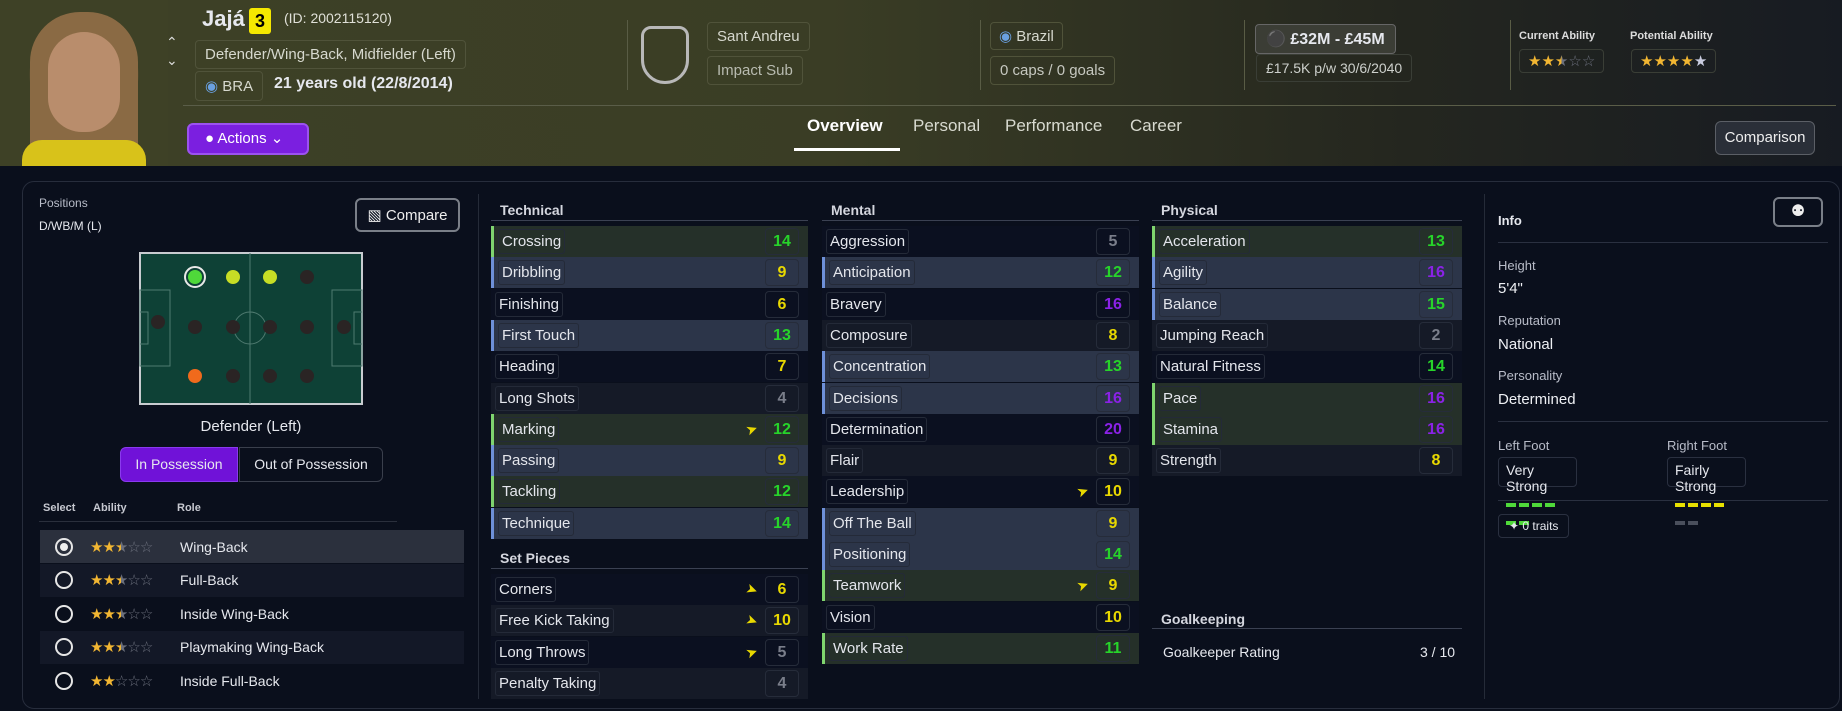  Describe the element at coordinates (1325, 39) in the screenshot. I see `transfer-value: ⚫ £32M - £45M` at that location.